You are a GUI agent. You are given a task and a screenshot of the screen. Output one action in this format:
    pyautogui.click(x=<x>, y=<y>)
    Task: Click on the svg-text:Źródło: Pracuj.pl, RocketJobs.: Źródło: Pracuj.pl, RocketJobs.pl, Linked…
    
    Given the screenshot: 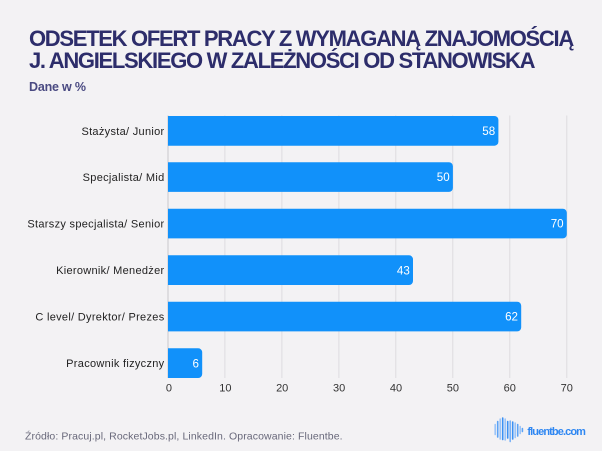 What is the action you would take?
    pyautogui.click(x=184, y=436)
    